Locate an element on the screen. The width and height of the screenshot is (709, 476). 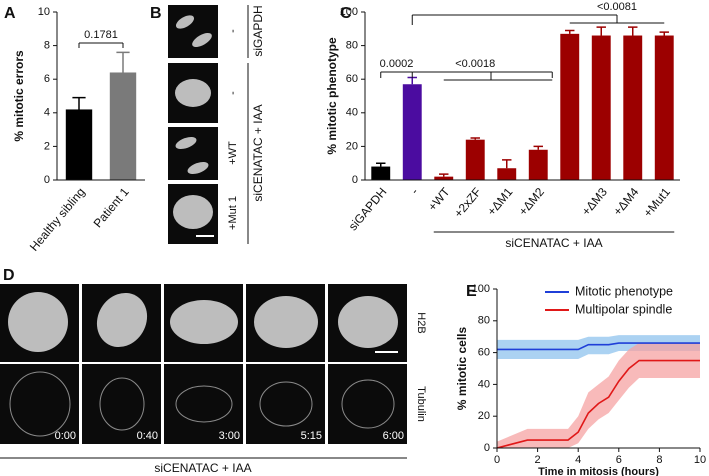
group-label: siCENATAC + IAA is located at coordinates (258, 152).